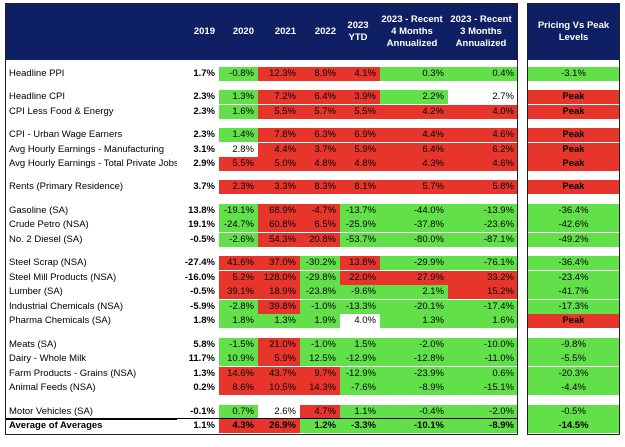 The width and height of the screenshot is (625, 447). I want to click on peak-cell: -17.3%, so click(573, 306).